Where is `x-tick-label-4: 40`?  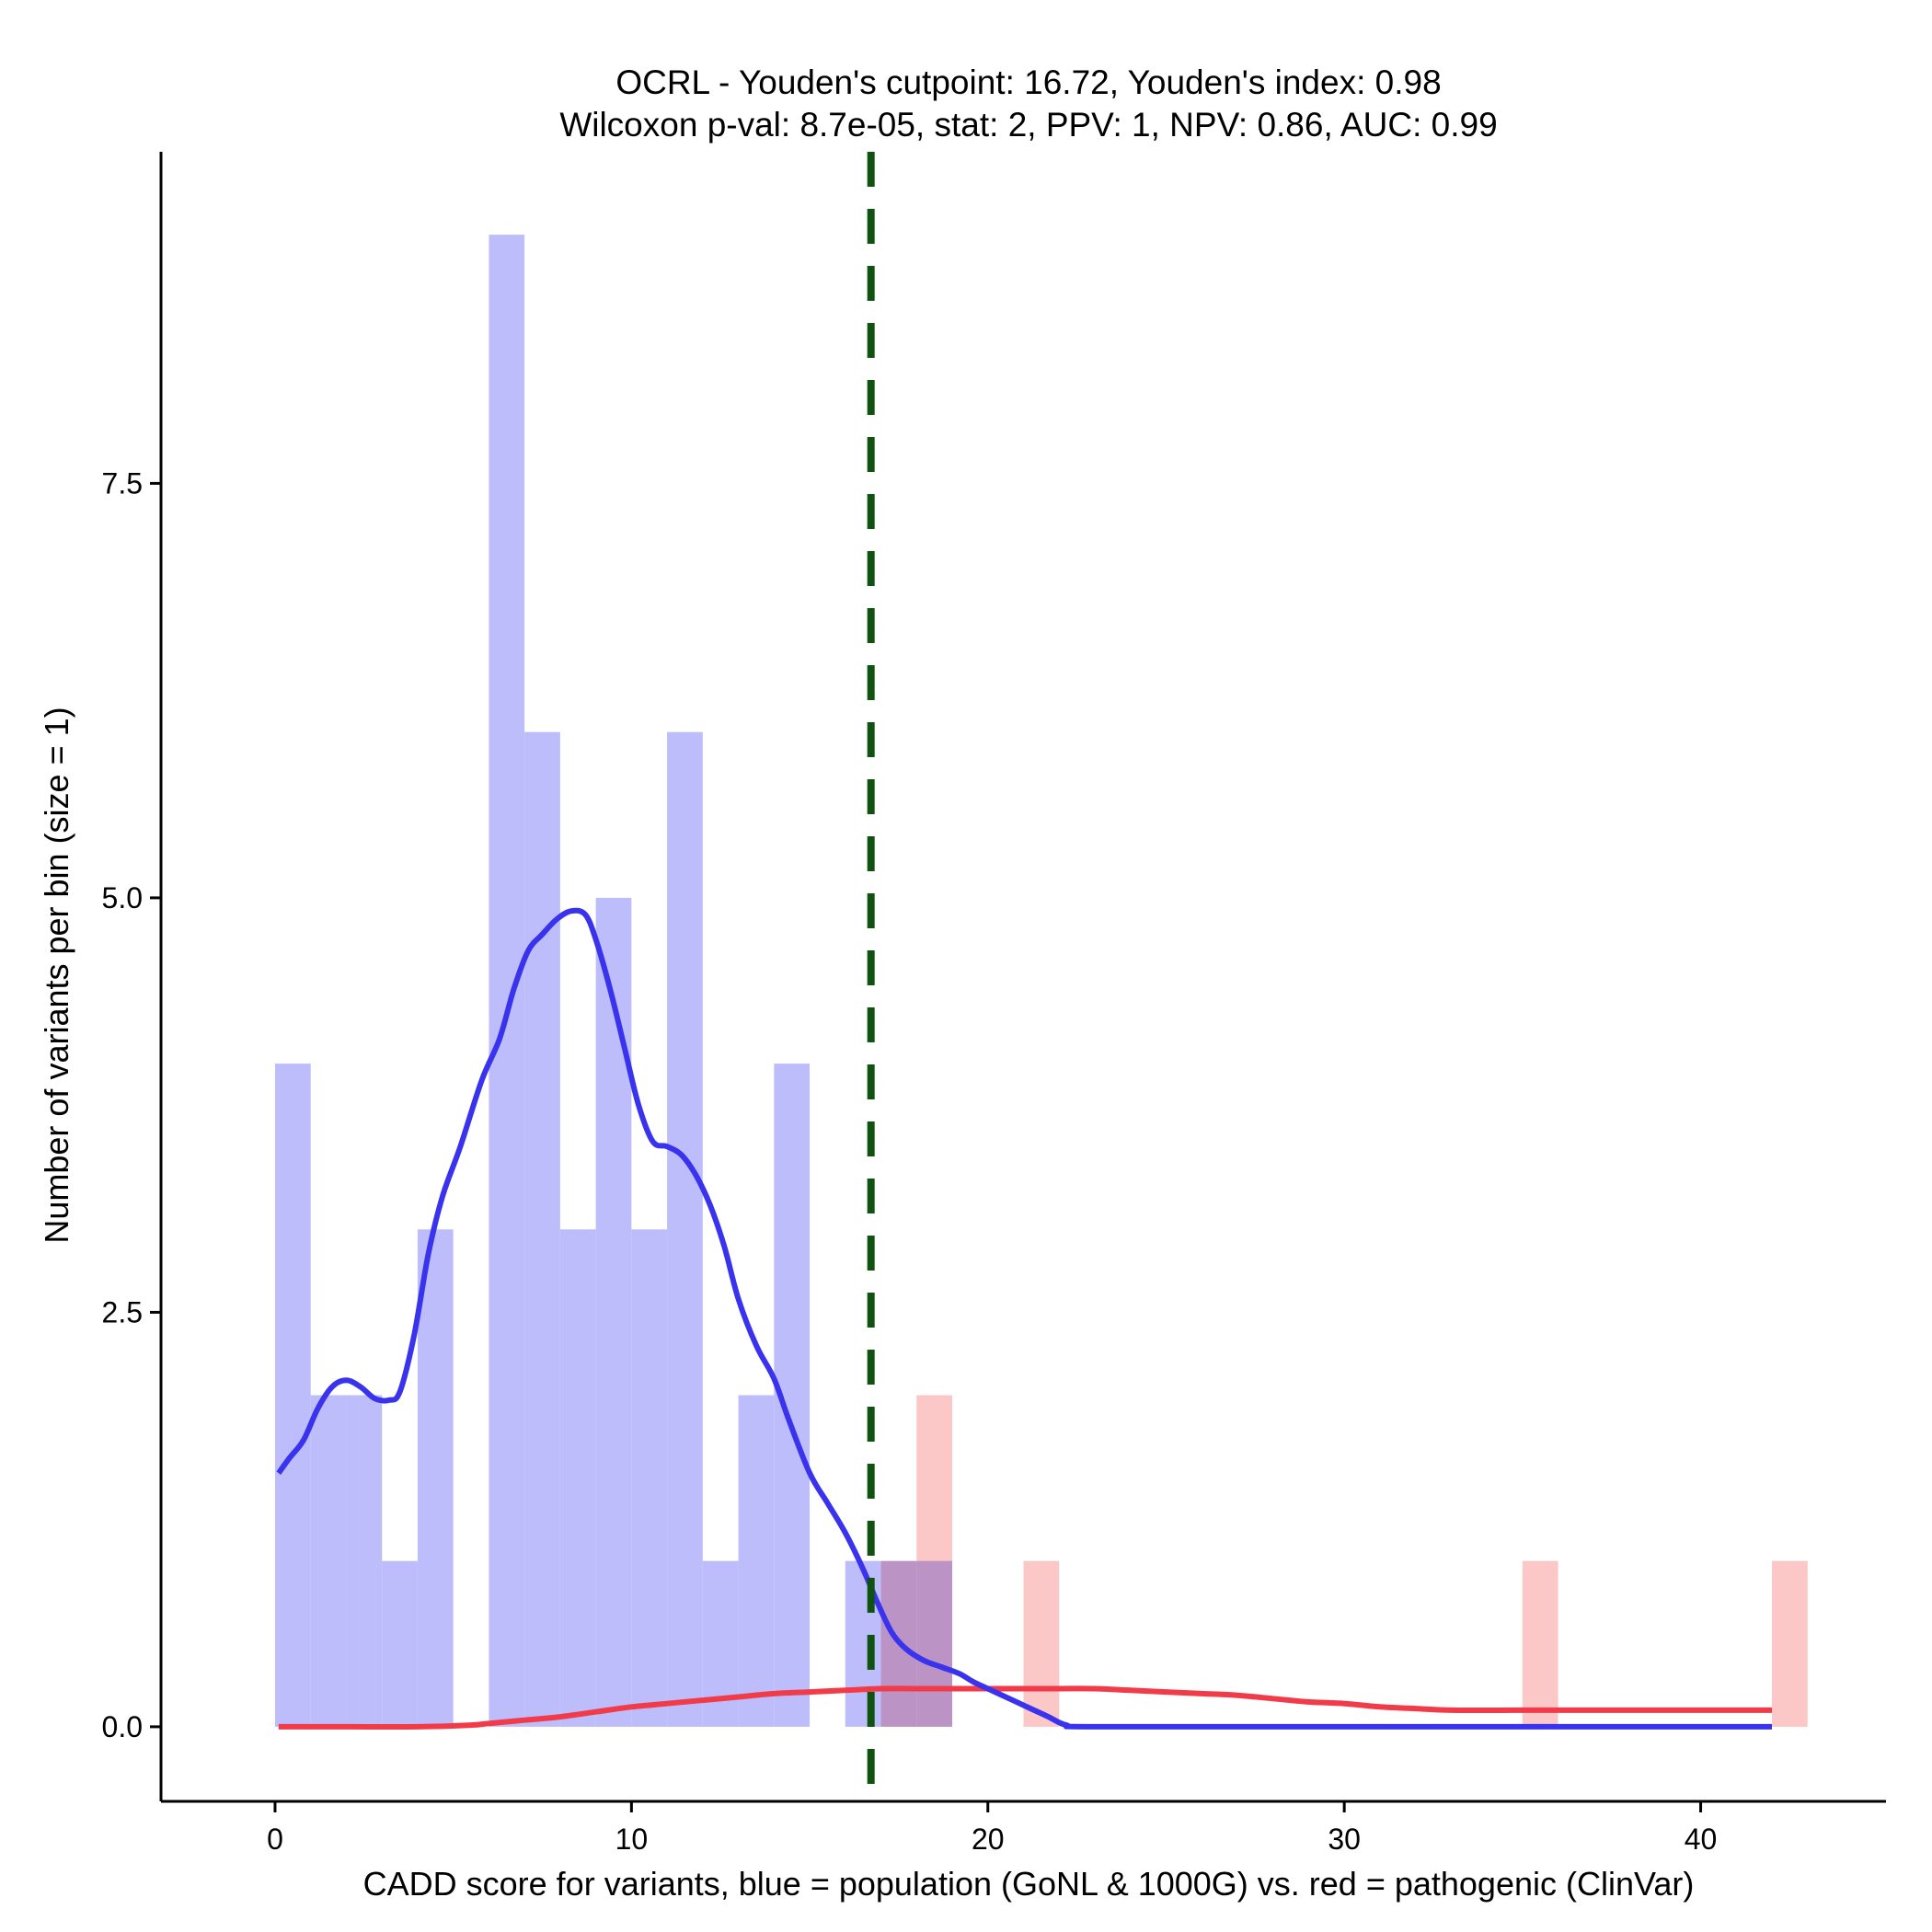
x-tick-label-4: 40 is located at coordinates (1701, 1839).